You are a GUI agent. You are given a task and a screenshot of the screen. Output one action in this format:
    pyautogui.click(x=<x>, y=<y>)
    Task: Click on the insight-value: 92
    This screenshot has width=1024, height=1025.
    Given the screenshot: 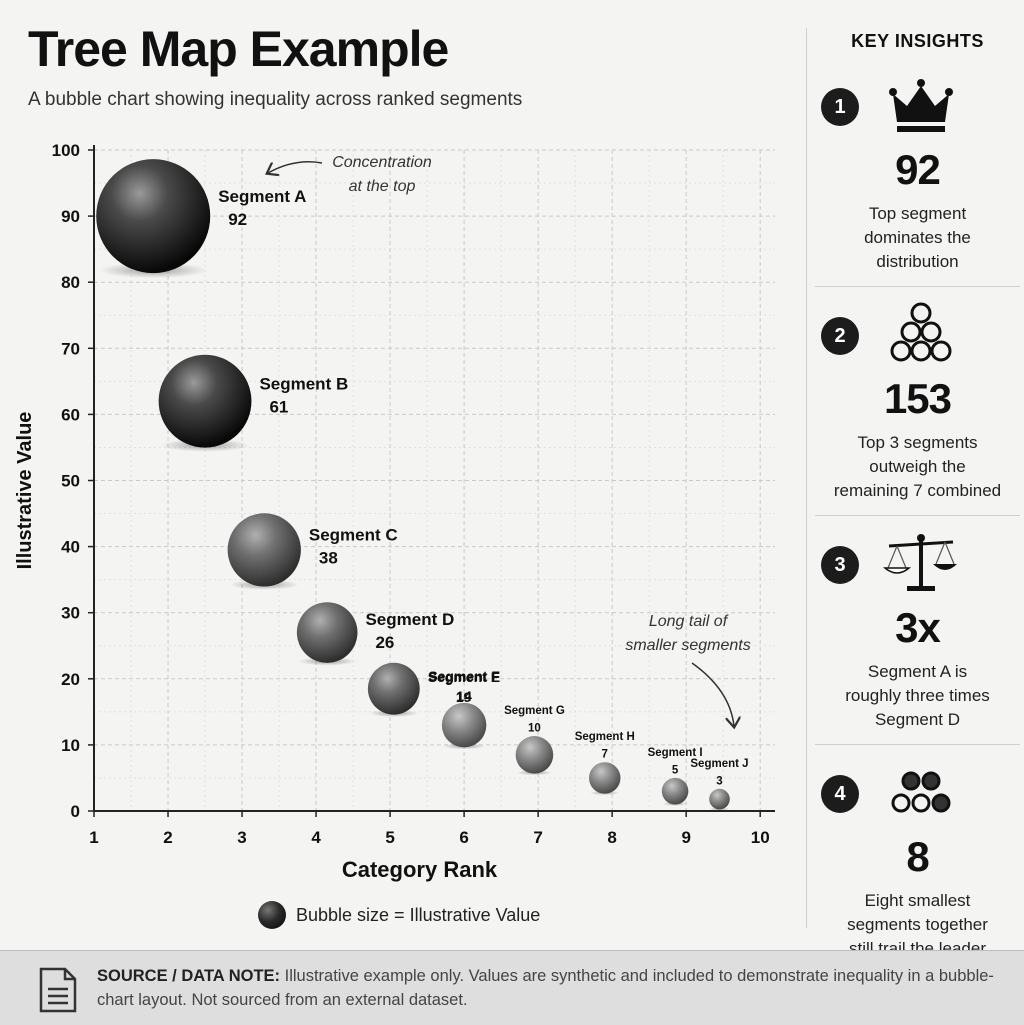 What is the action you would take?
    pyautogui.click(x=918, y=169)
    